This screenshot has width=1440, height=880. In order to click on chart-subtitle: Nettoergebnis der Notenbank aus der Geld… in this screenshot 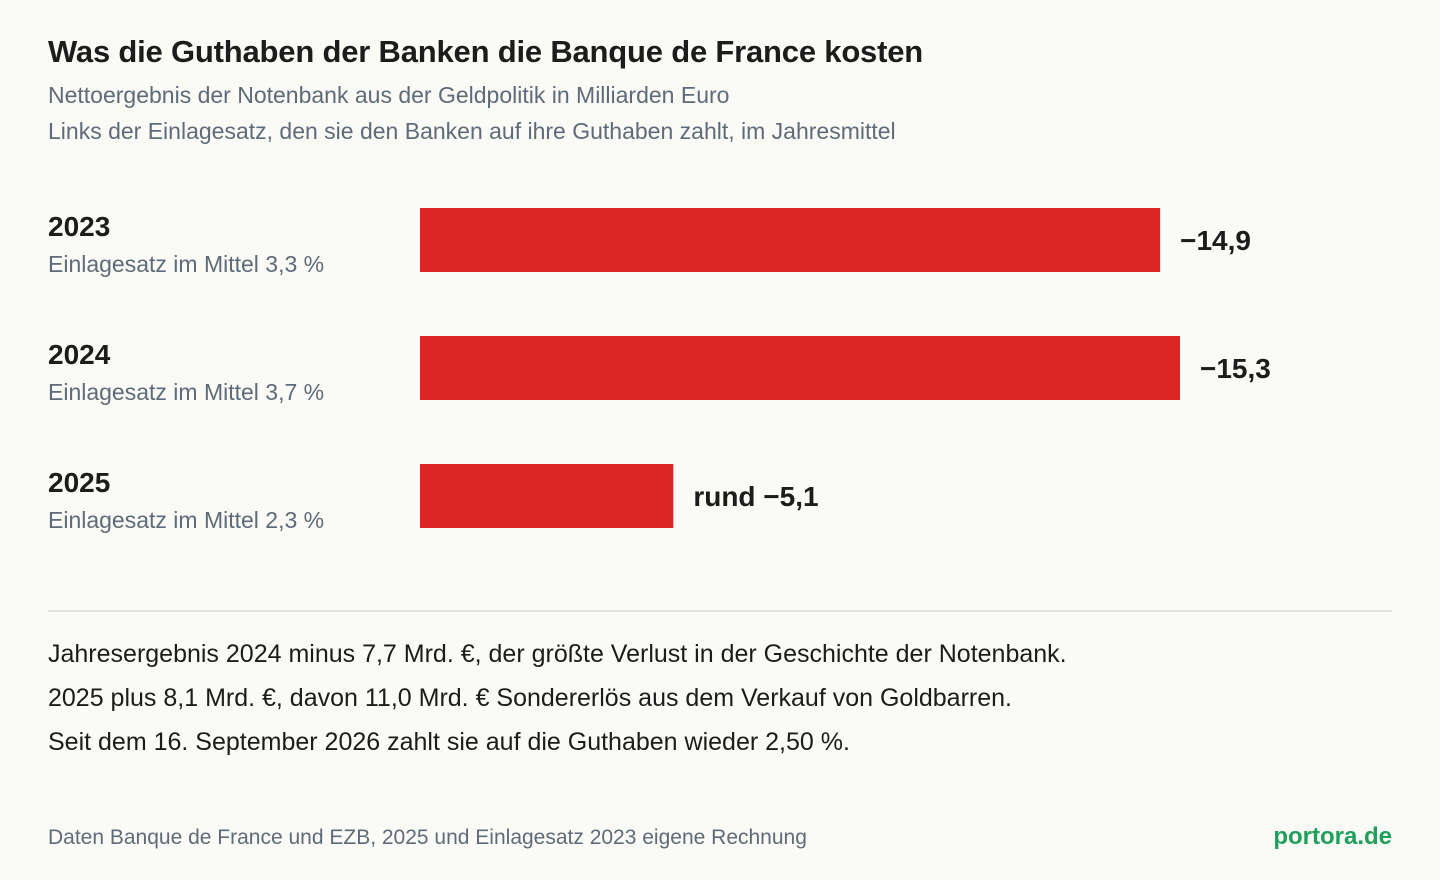, I will do `click(389, 95)`.